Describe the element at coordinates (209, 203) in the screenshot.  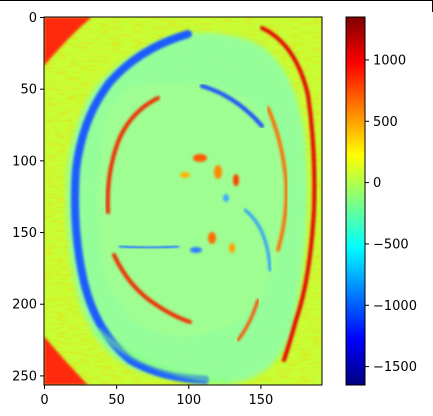
I see `center-features` at that location.